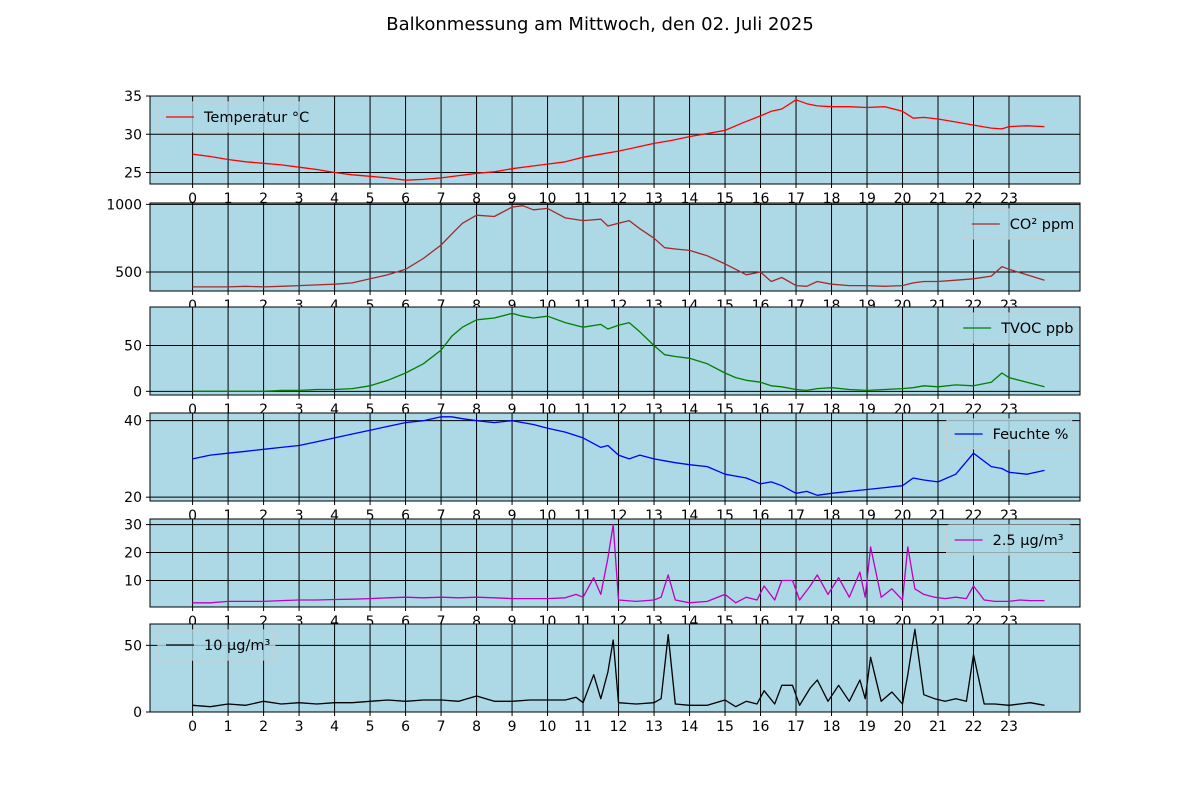 The width and height of the screenshot is (1200, 800). Describe the element at coordinates (128, 273) in the screenshot. I see `y-tick-label: 500` at that location.